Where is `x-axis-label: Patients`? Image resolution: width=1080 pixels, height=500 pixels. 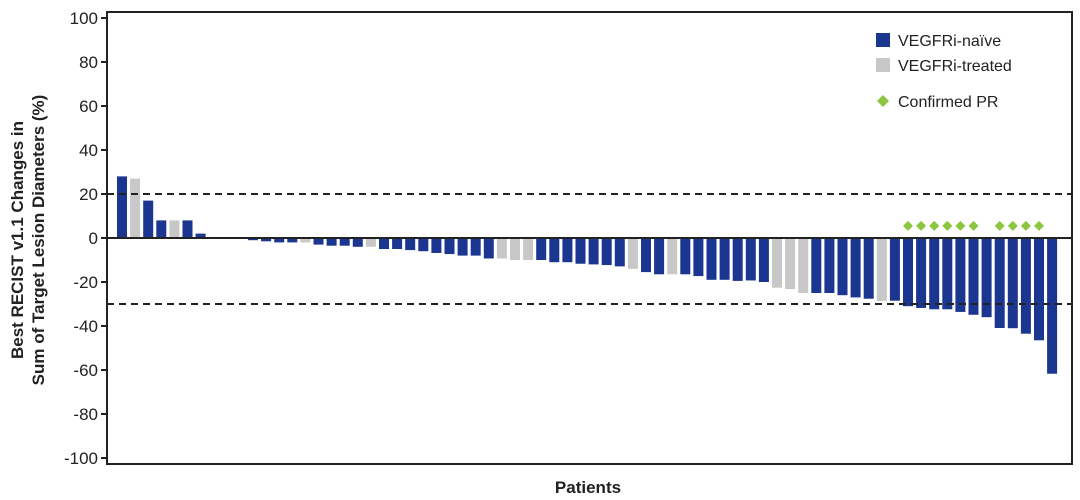
x-axis-label: Patients is located at coordinates (588, 487).